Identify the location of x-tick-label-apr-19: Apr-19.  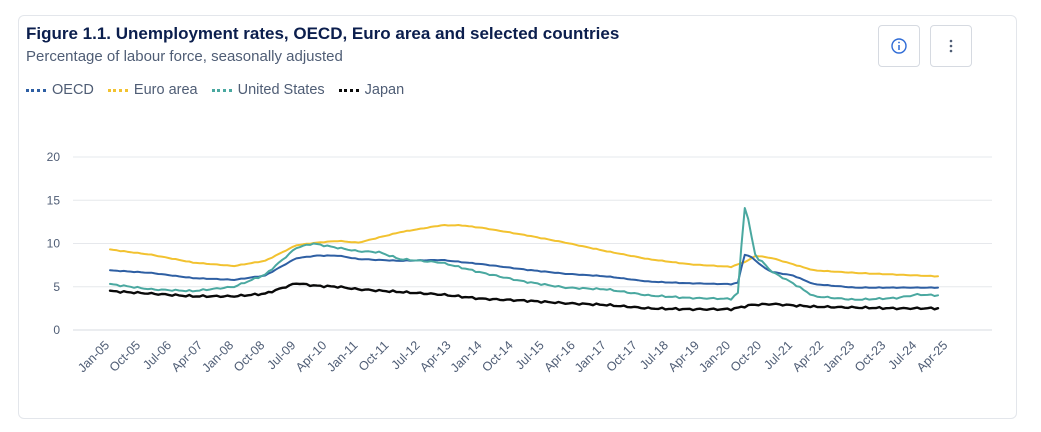
(684, 356).